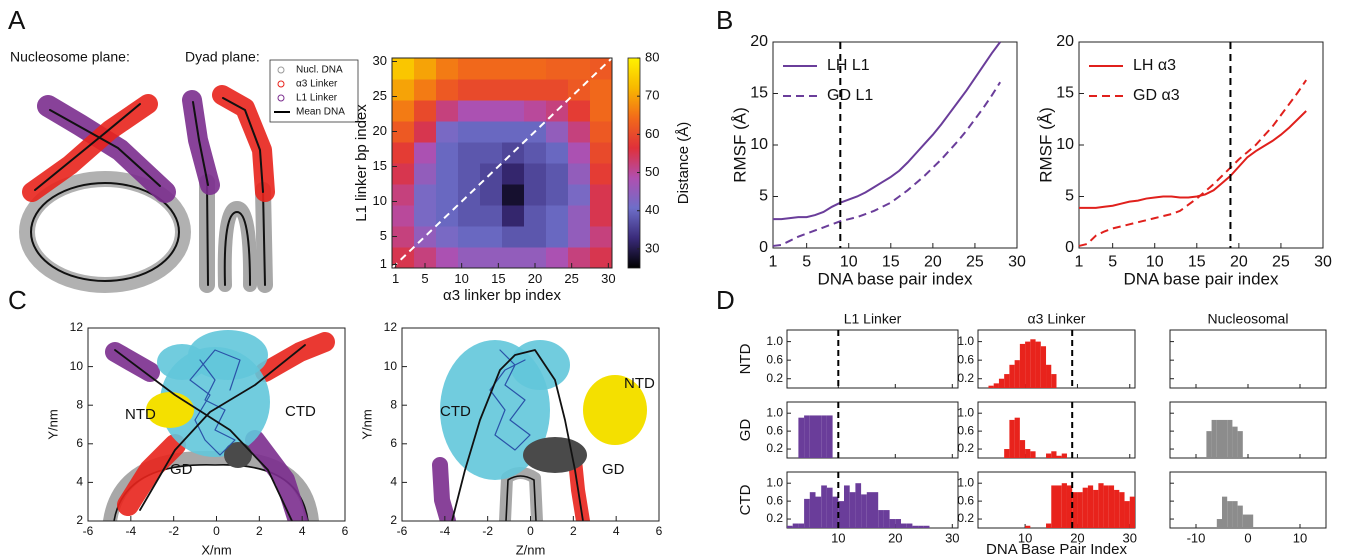 Image resolution: width=1356 pixels, height=560 pixels. What do you see at coordinates (222, 57) in the screenshot?
I see `caption: Dyad plane:` at bounding box center [222, 57].